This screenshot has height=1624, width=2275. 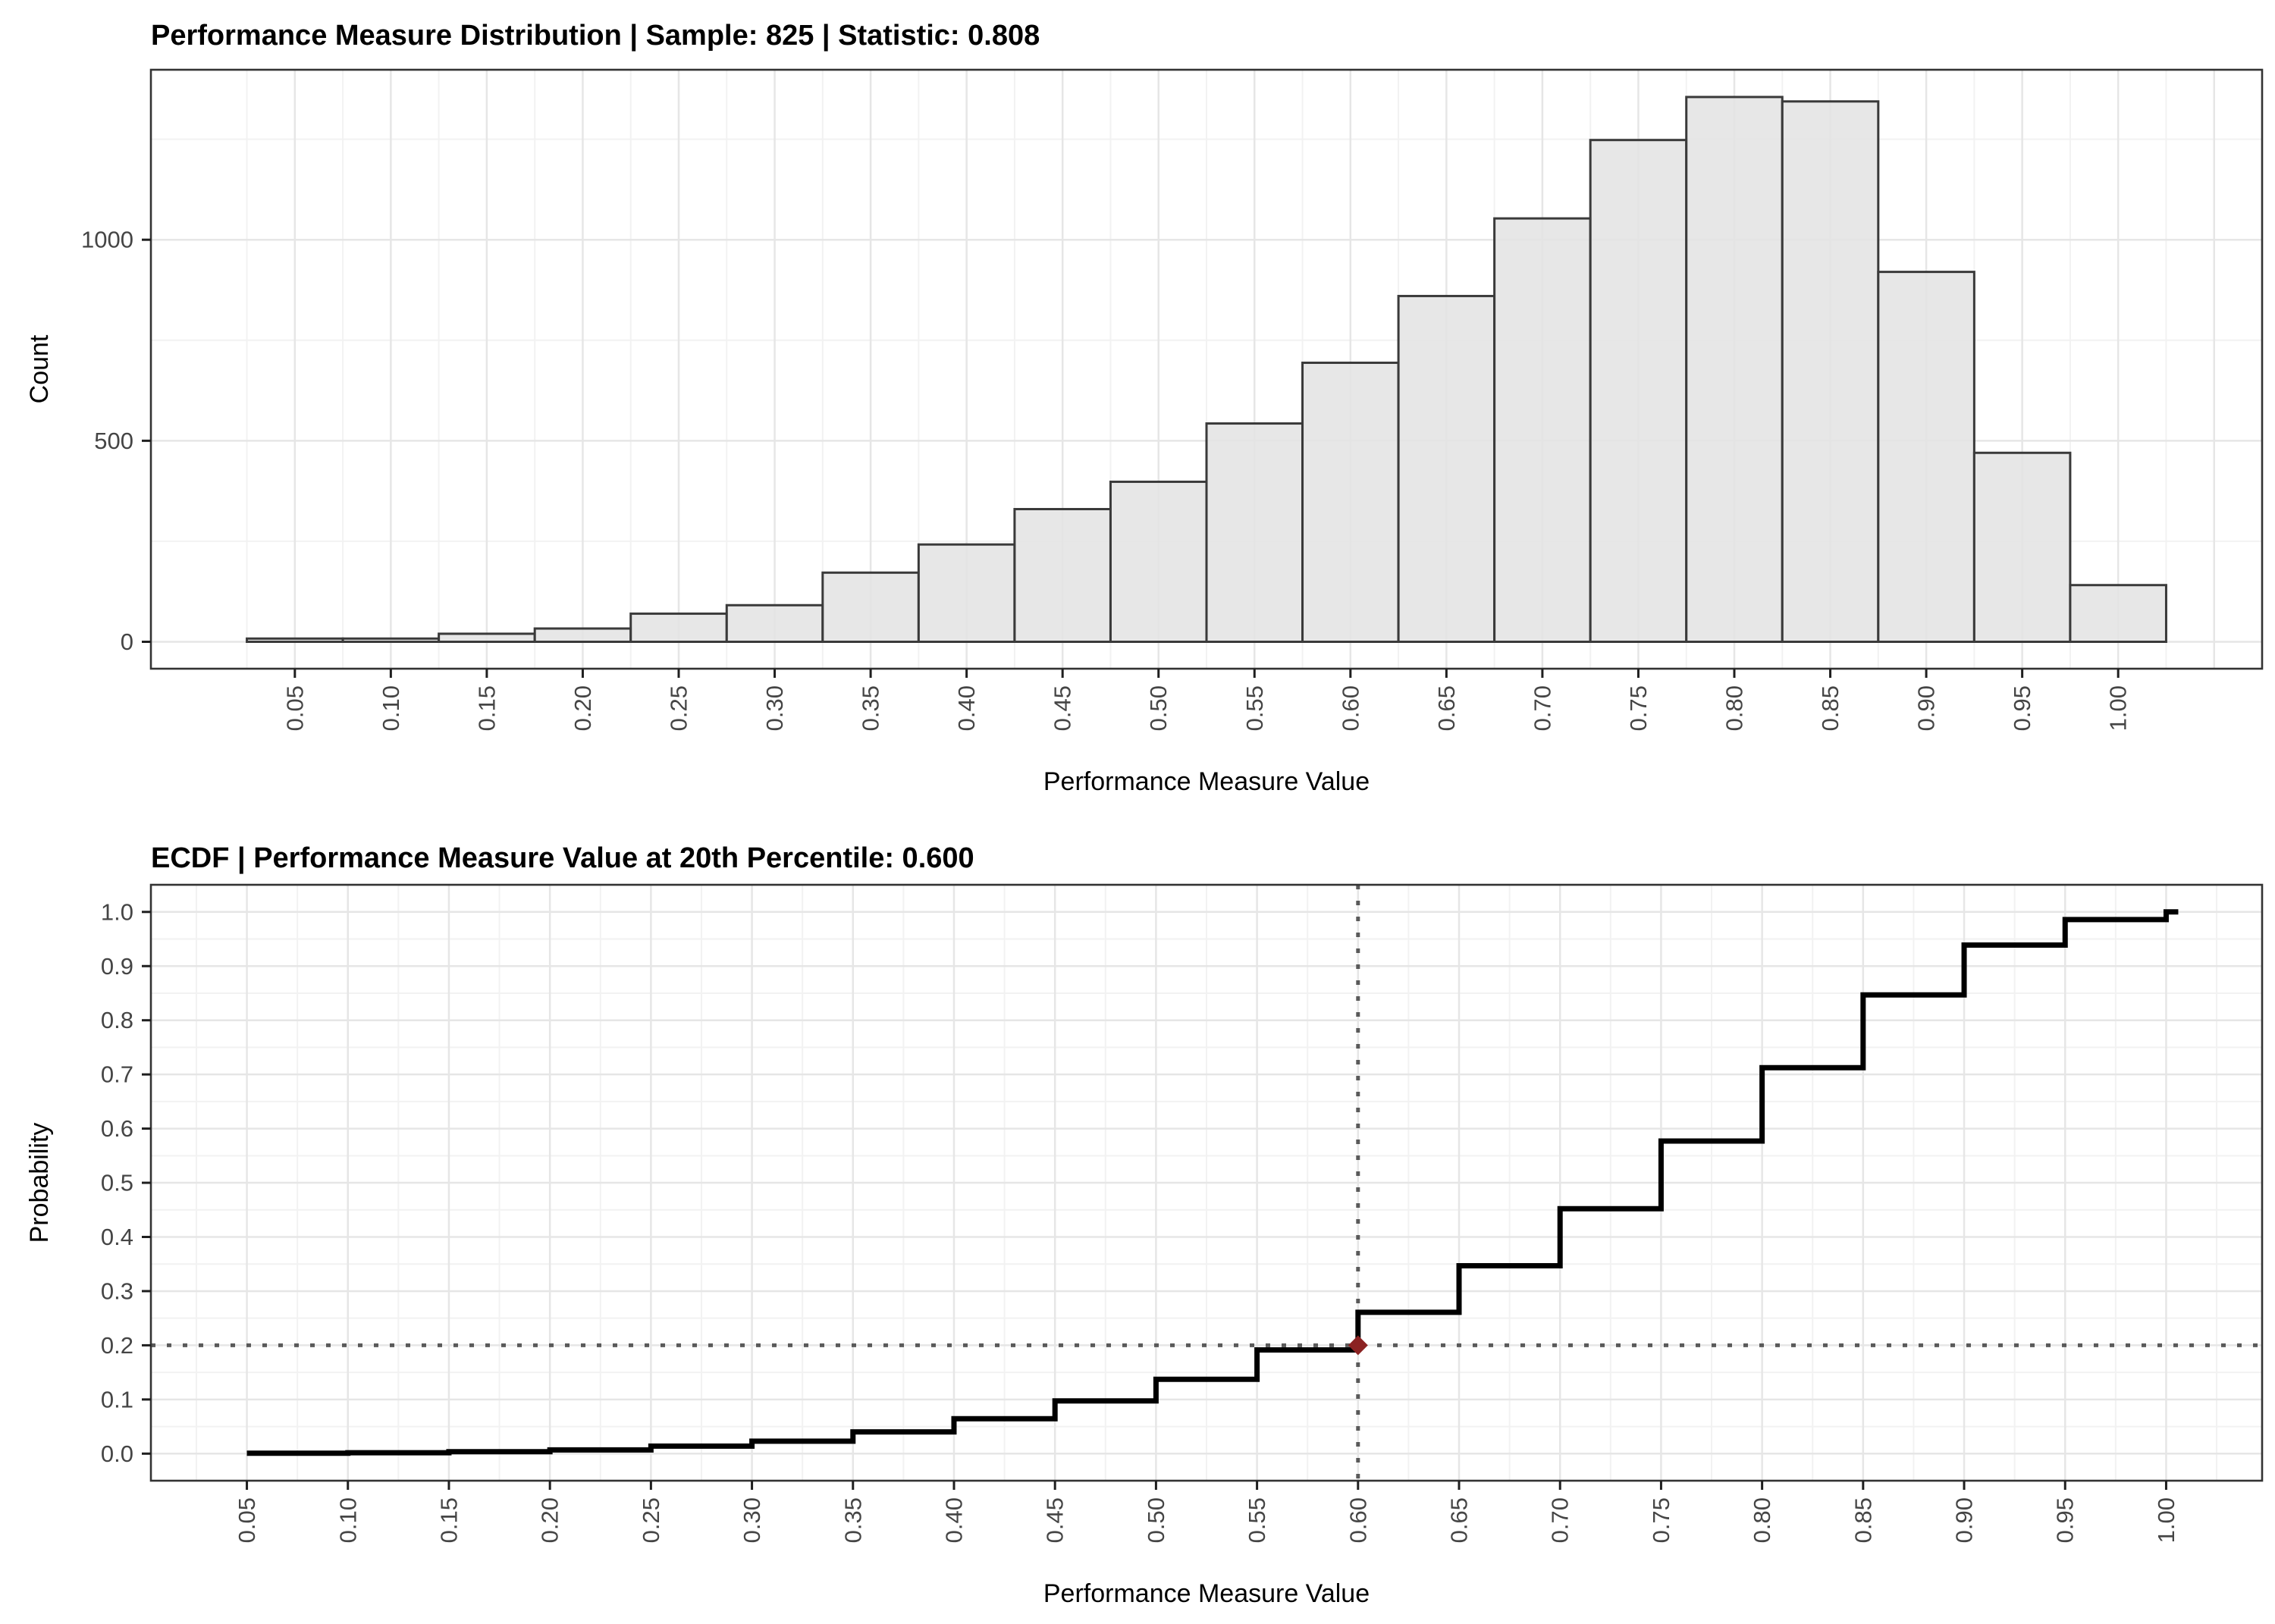 I want to click on y-tick-label: 0.1, so click(x=117, y=1399).